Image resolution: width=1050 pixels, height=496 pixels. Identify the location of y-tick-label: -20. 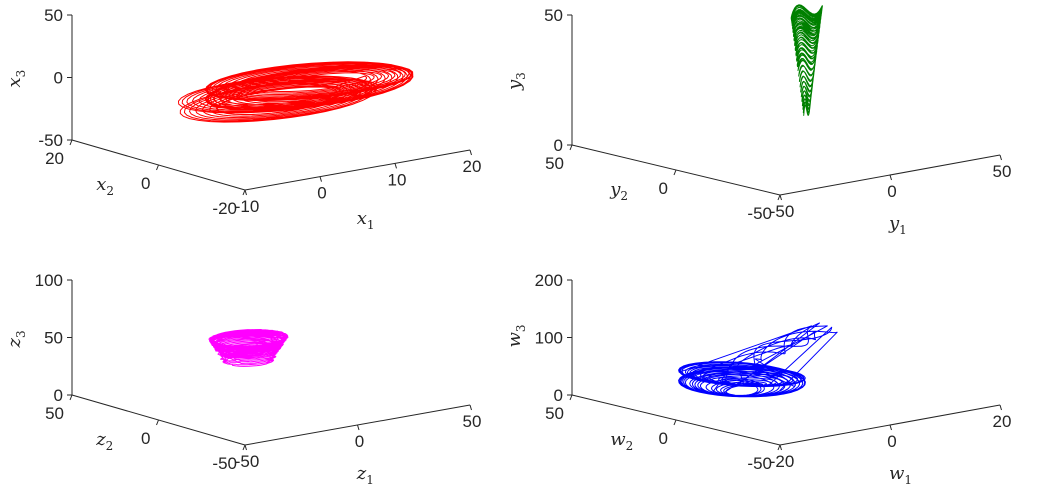
(224, 208).